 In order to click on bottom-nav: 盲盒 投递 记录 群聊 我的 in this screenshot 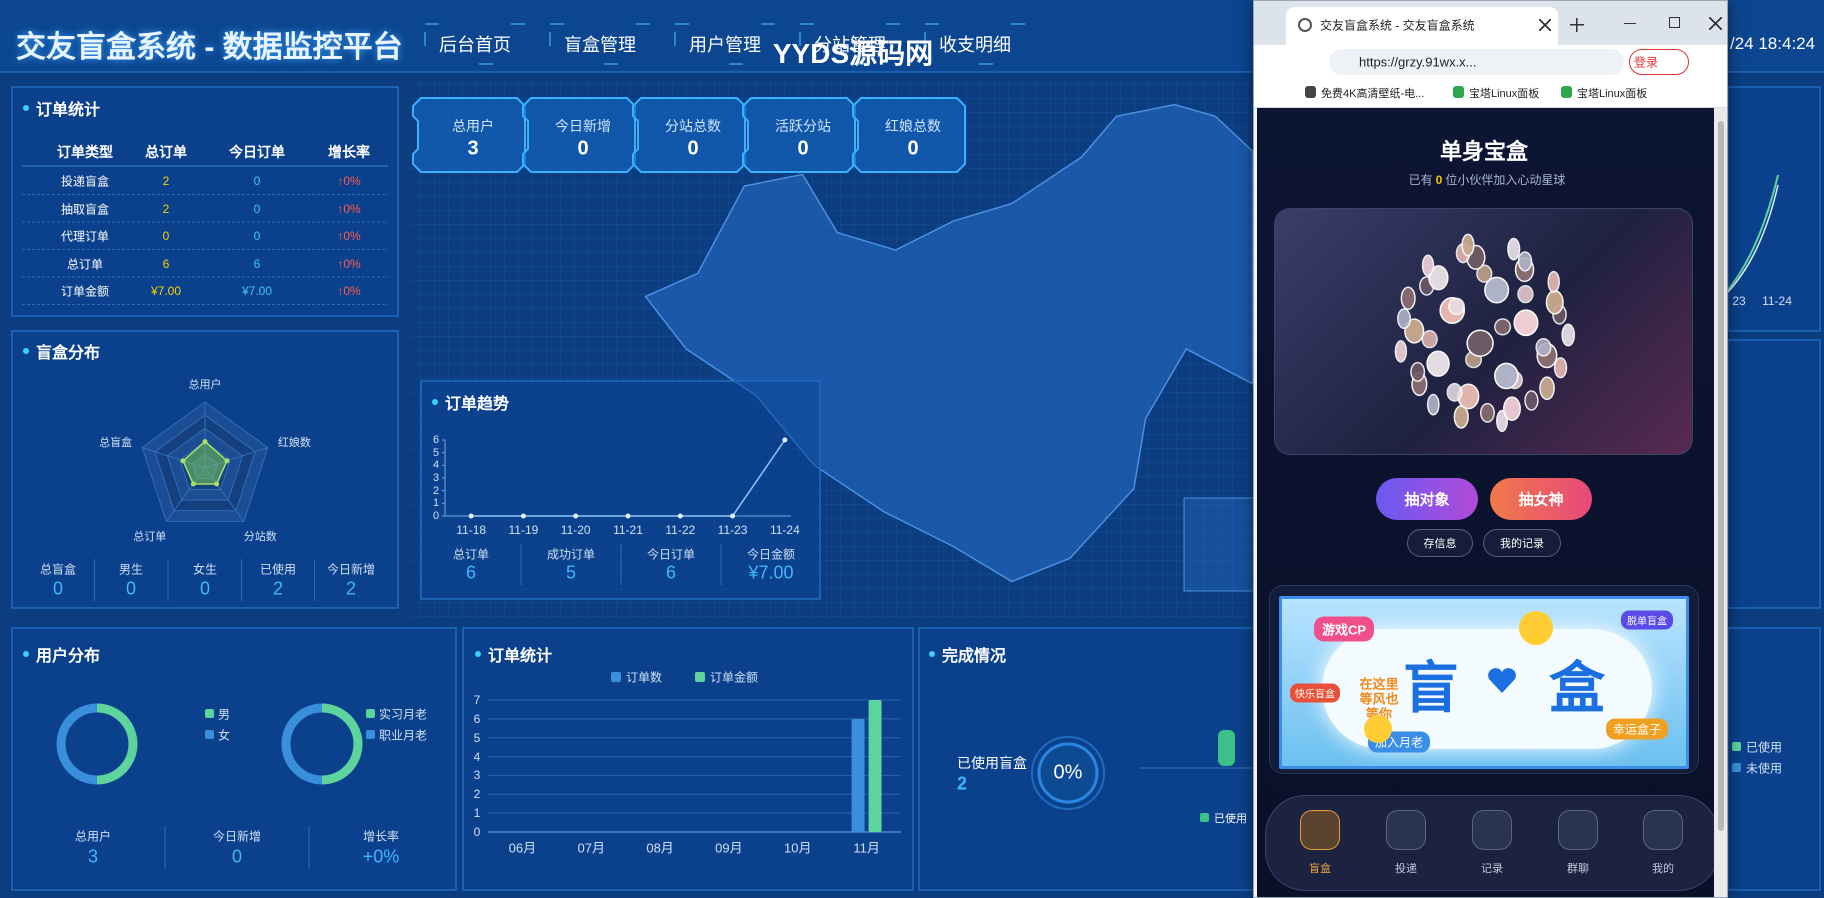, I will do `click(1492, 843)`.